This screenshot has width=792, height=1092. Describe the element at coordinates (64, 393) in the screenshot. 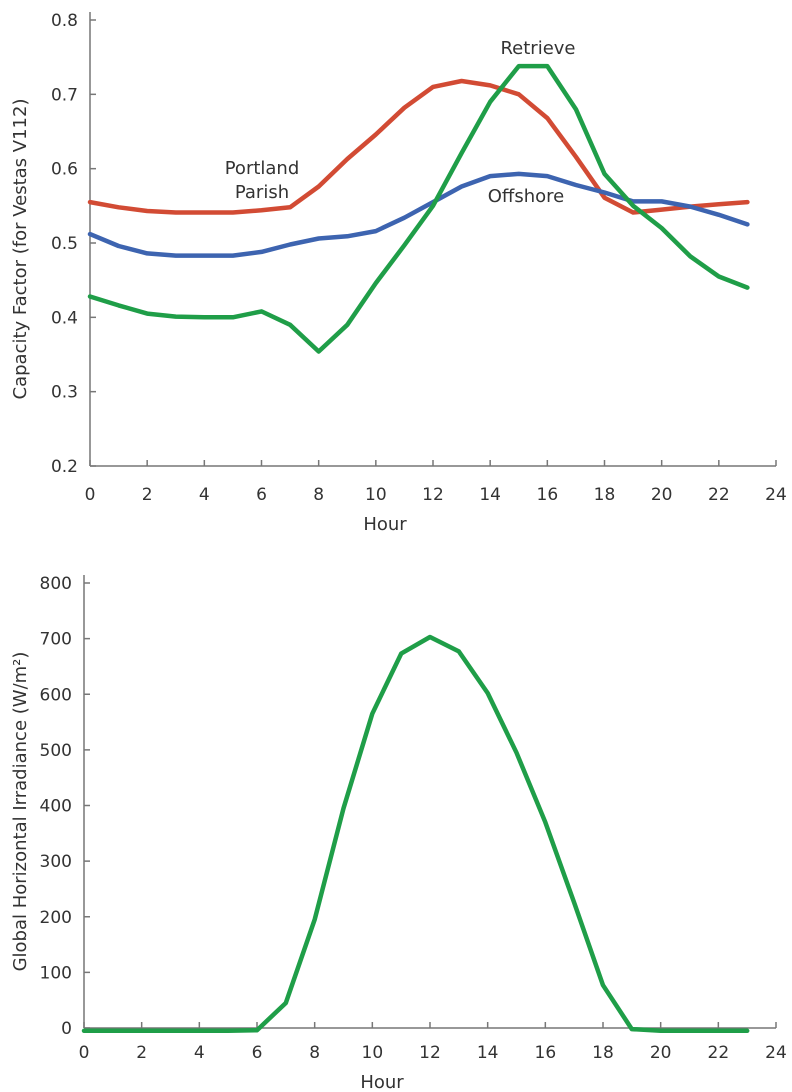

I see `y-tick-label: 0.3` at that location.